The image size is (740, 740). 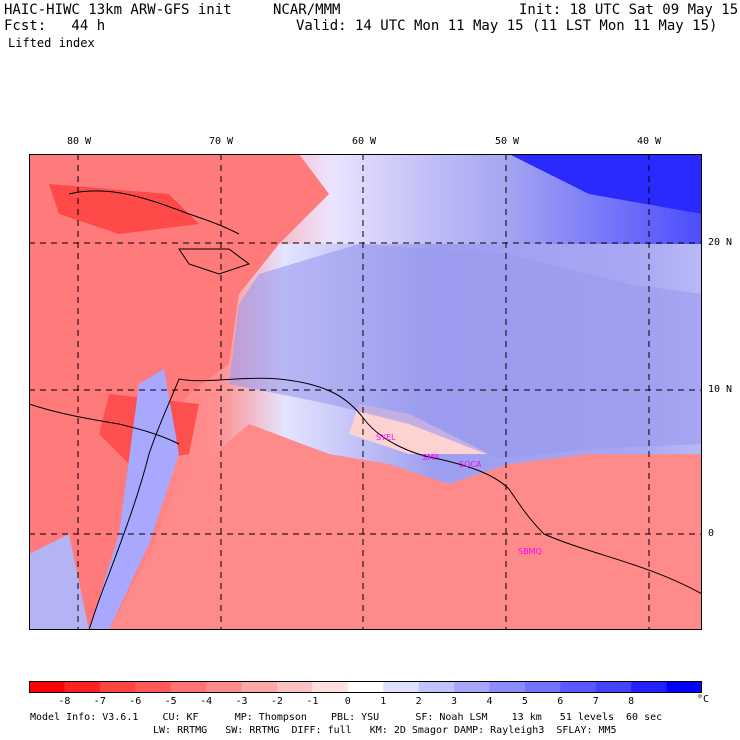 I want to click on colorbar-tick-label: 7, so click(x=595, y=701).